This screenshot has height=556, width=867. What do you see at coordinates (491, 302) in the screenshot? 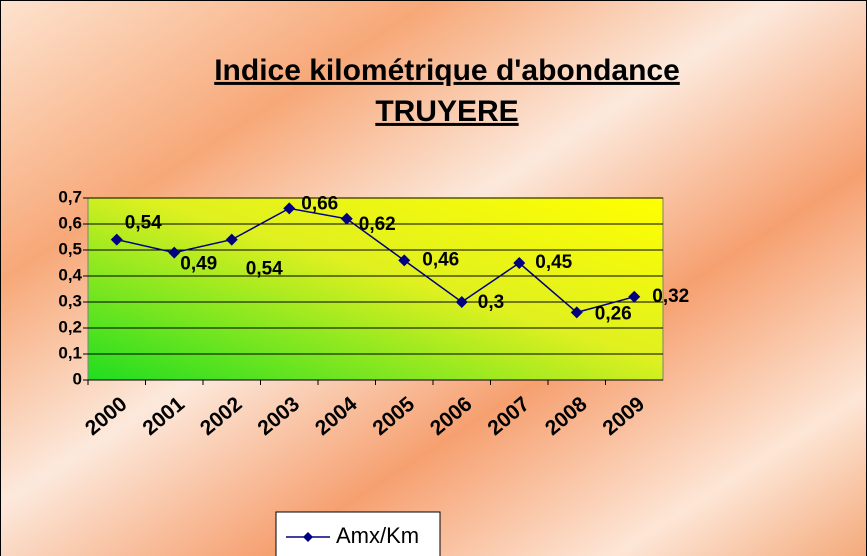
I see `data-label: 0,3` at bounding box center [491, 302].